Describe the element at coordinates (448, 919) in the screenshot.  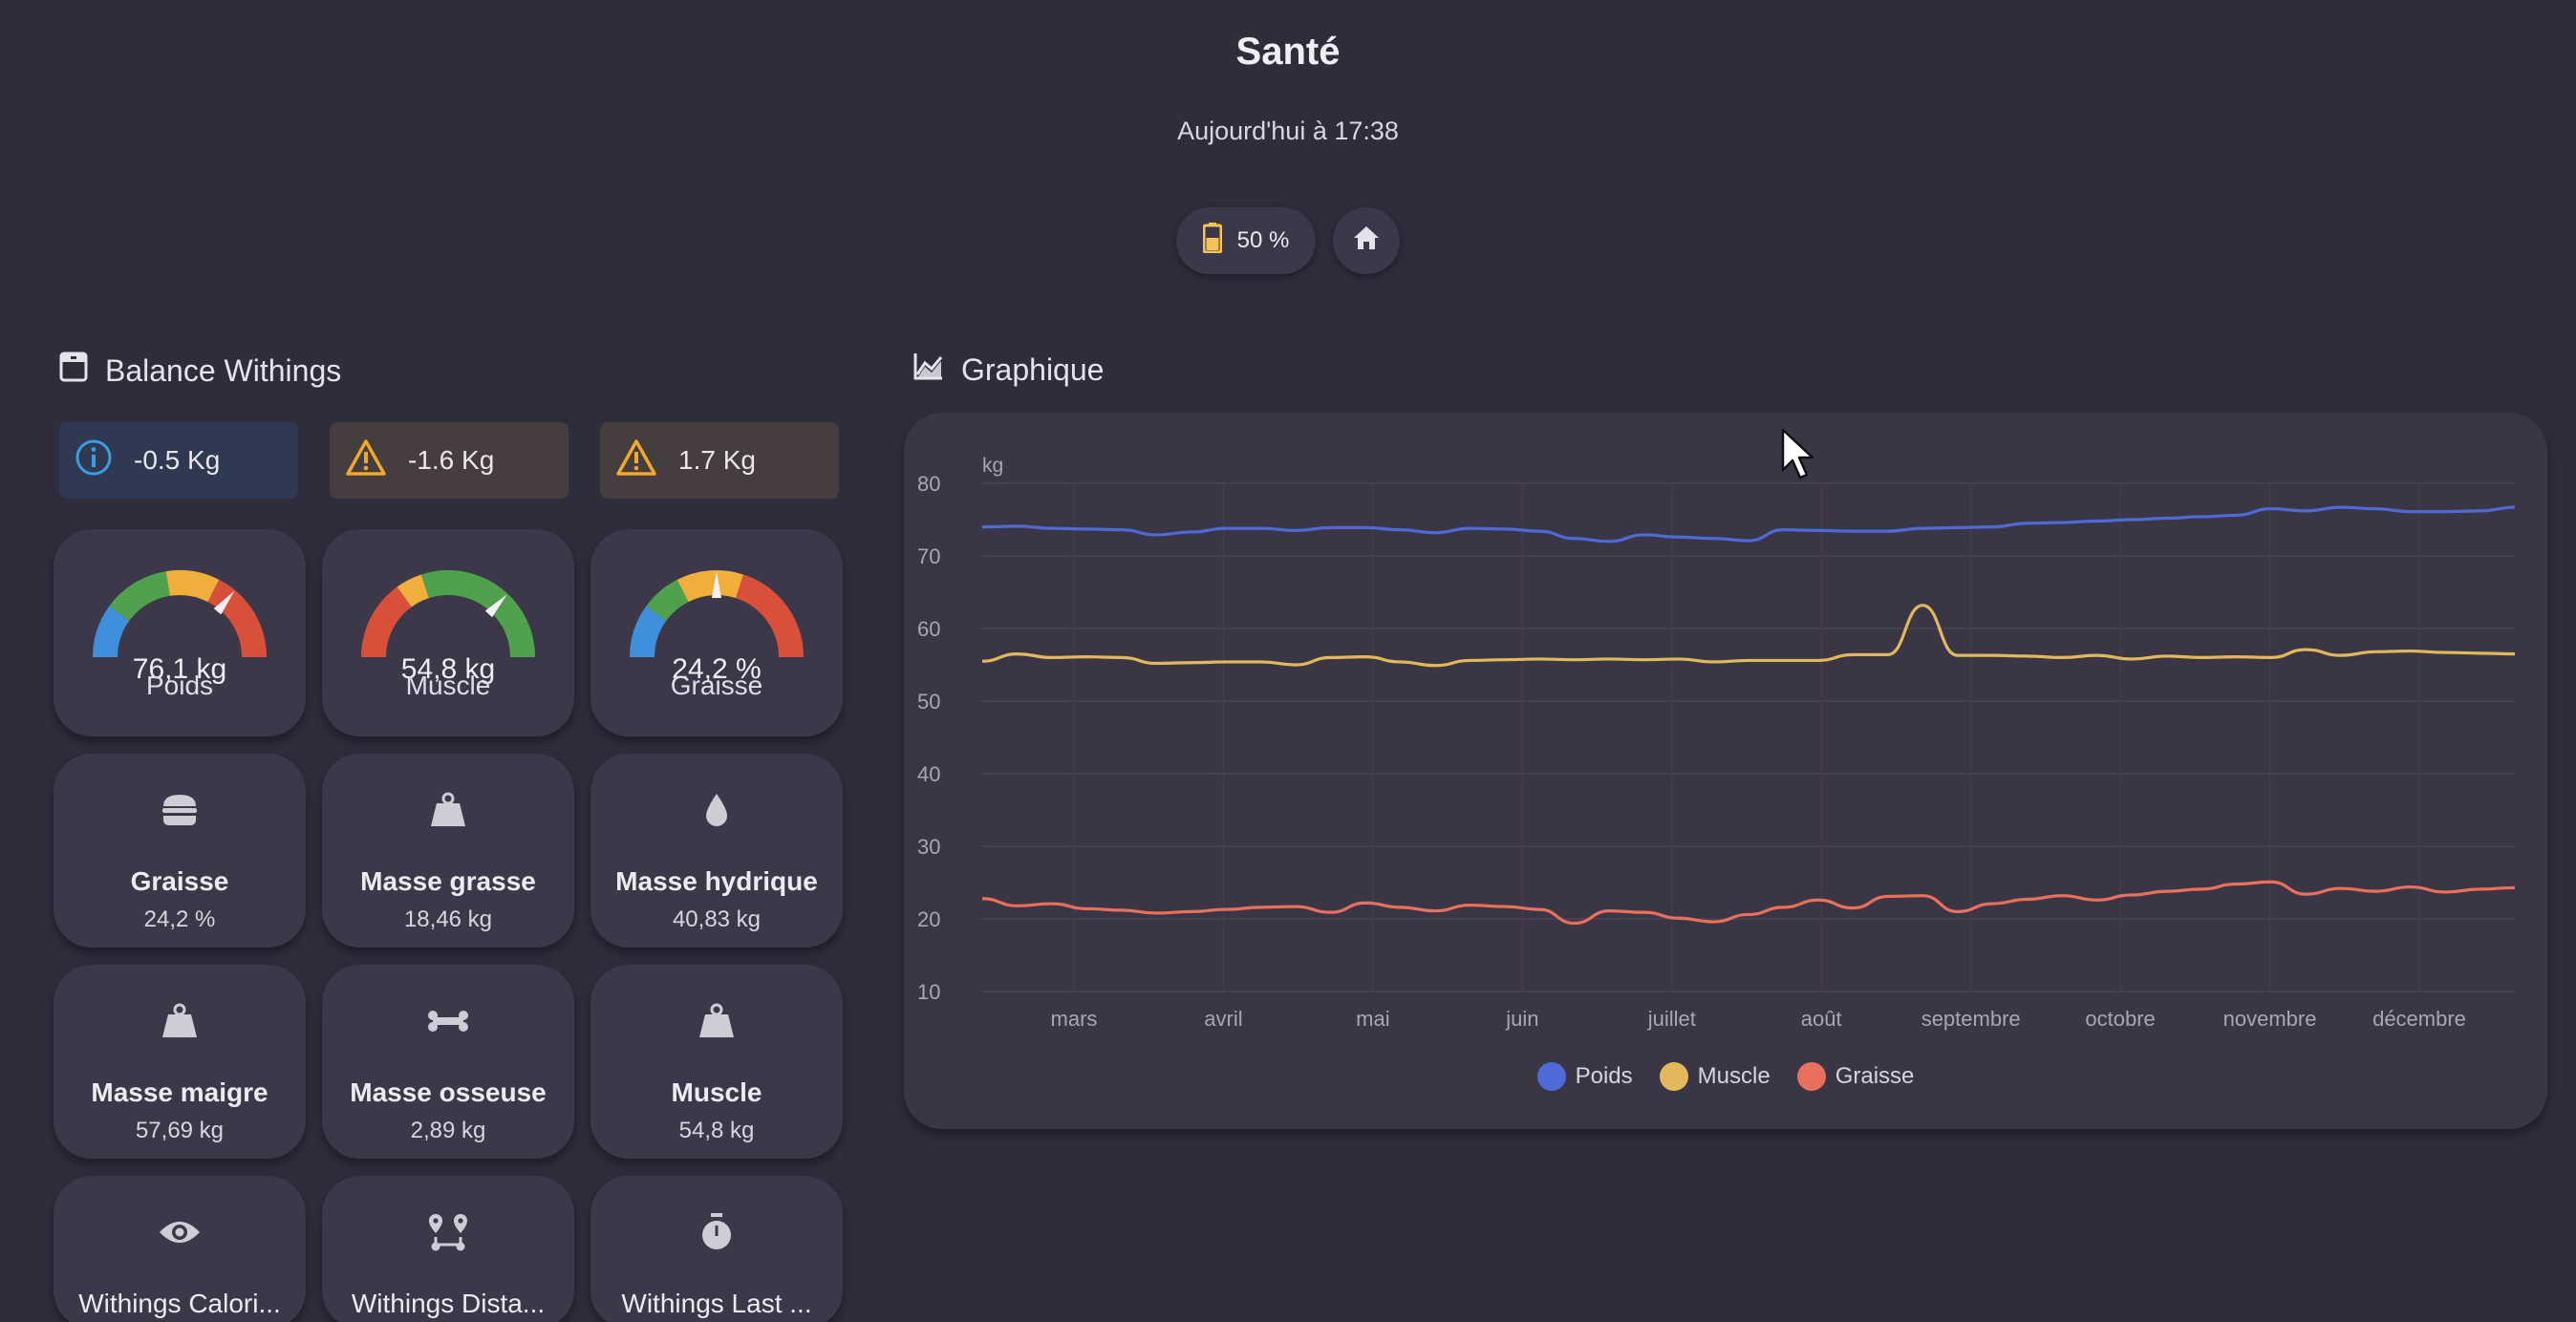
I see `sensor-value: 18,46 kg` at that location.